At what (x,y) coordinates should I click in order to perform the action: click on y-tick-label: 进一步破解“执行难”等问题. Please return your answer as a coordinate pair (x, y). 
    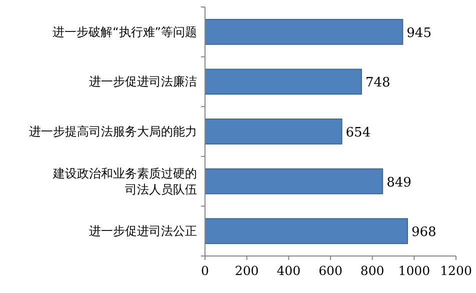
    Looking at the image, I should click on (124, 31).